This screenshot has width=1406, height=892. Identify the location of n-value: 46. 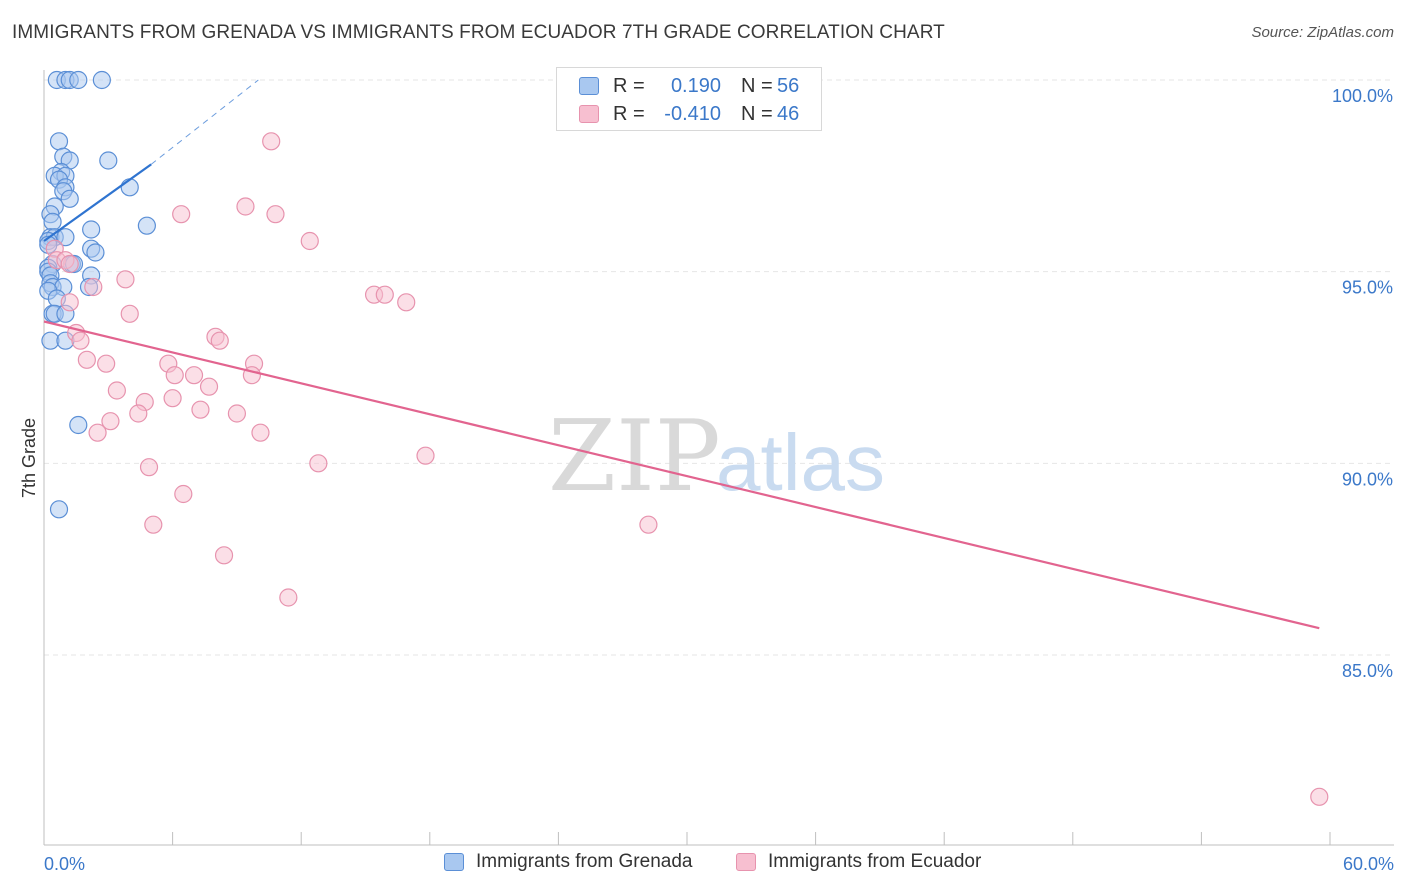
(788, 113).